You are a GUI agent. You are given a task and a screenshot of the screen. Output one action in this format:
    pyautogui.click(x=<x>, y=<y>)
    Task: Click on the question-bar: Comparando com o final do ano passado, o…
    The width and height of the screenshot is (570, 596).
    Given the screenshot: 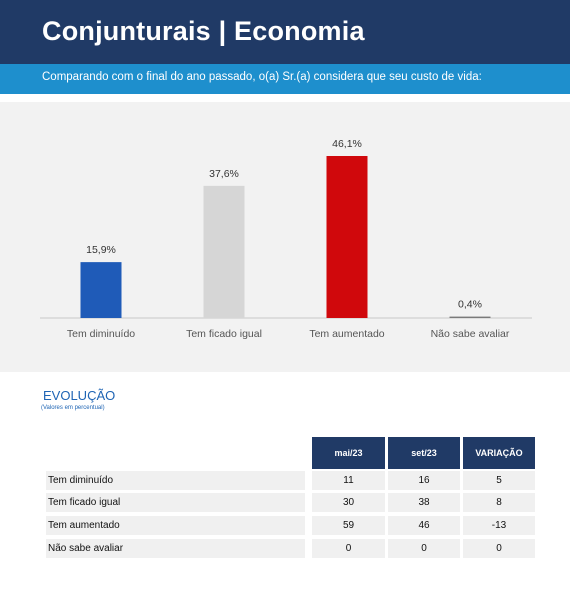 What is the action you would take?
    pyautogui.click(x=285, y=79)
    